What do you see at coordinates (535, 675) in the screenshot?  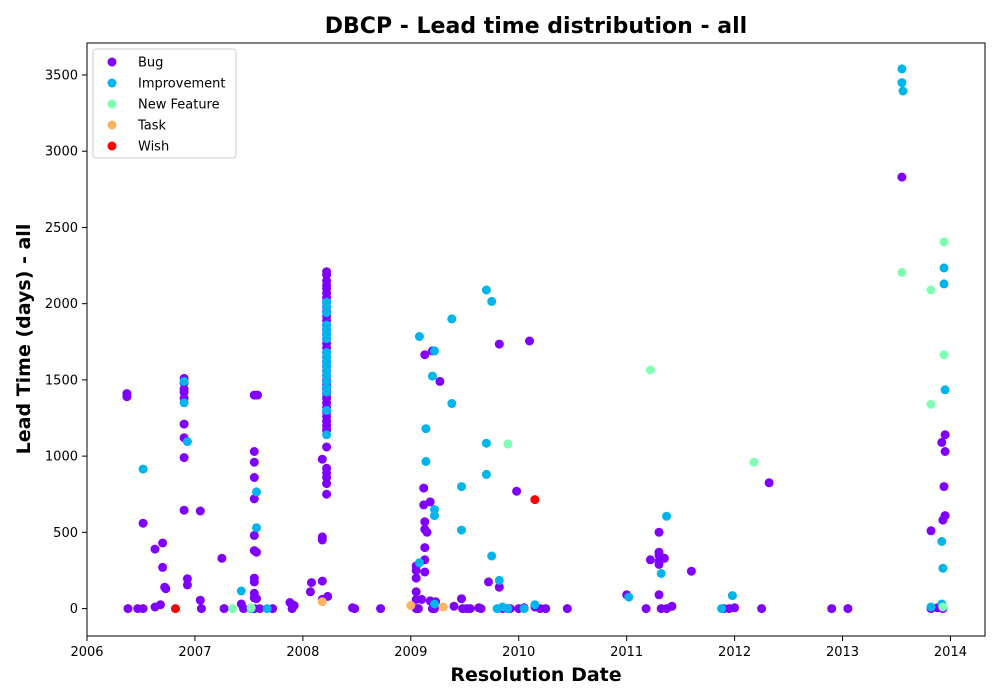 I see `x-axis-label: Resolution Date` at bounding box center [535, 675].